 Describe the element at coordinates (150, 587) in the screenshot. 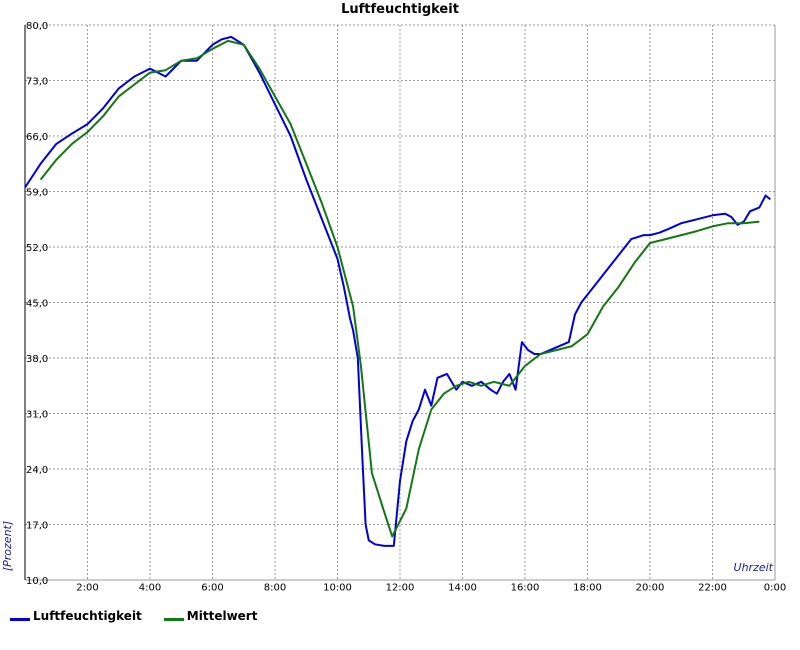

I see `x-tick-label: 4:00` at that location.